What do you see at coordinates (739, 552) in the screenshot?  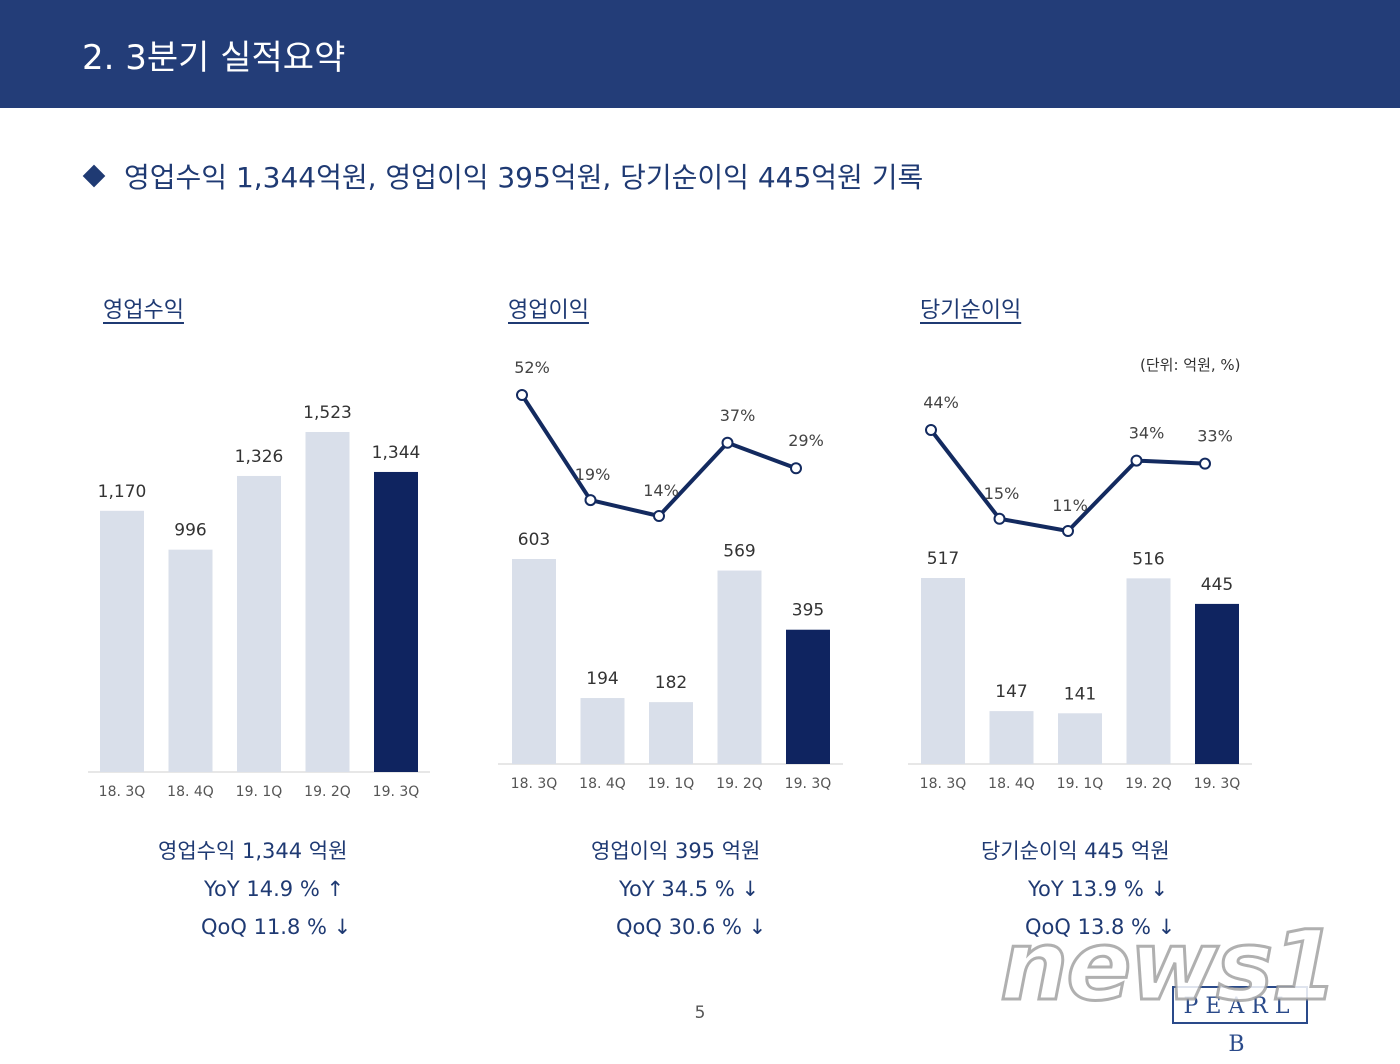 I see `bar-value-label: 569` at bounding box center [739, 552].